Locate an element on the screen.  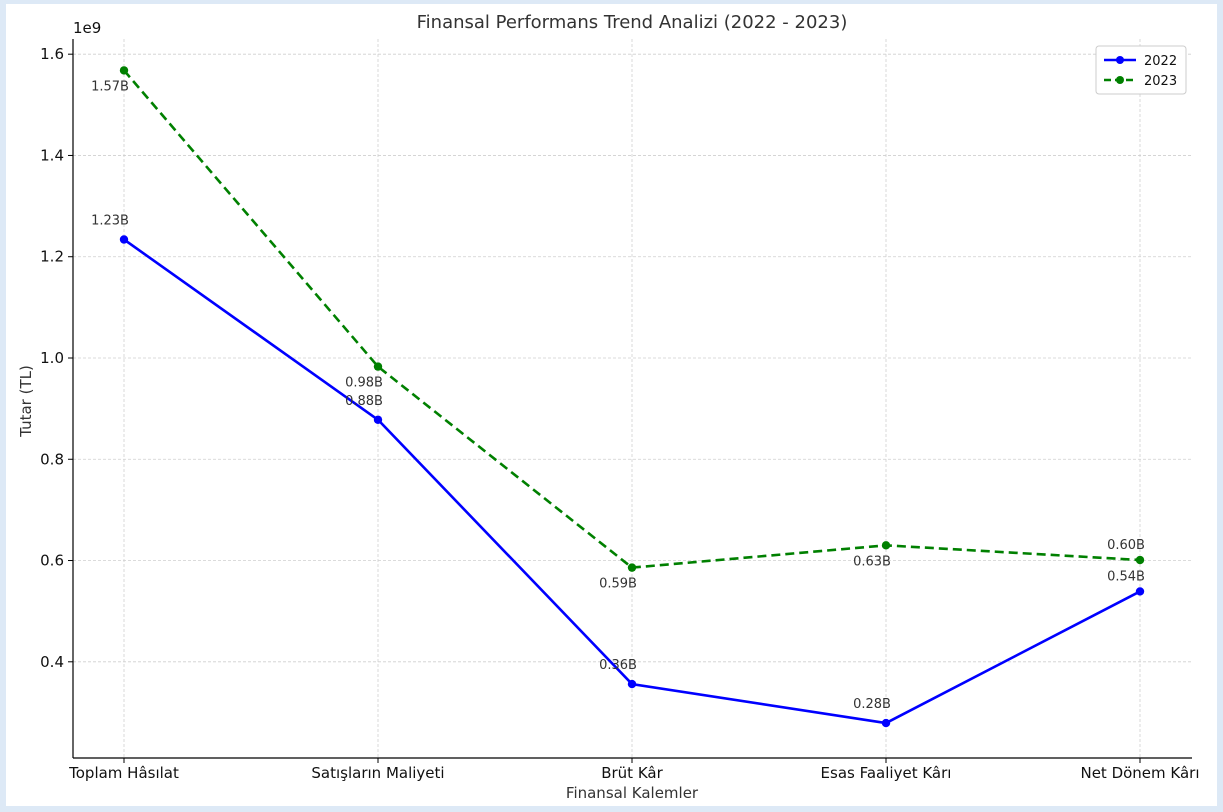
y-tick-label: 1.4 is located at coordinates (52, 155).